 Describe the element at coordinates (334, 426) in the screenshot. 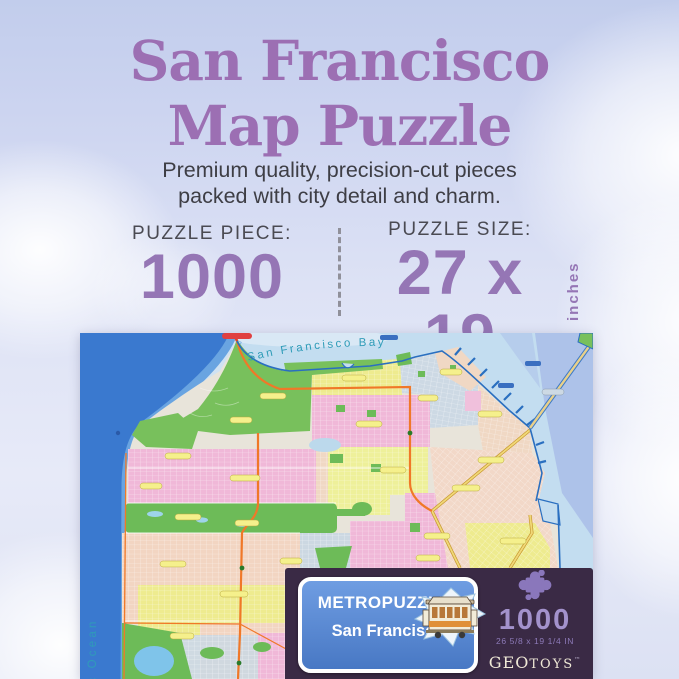

I see `highway-101-route` at that location.